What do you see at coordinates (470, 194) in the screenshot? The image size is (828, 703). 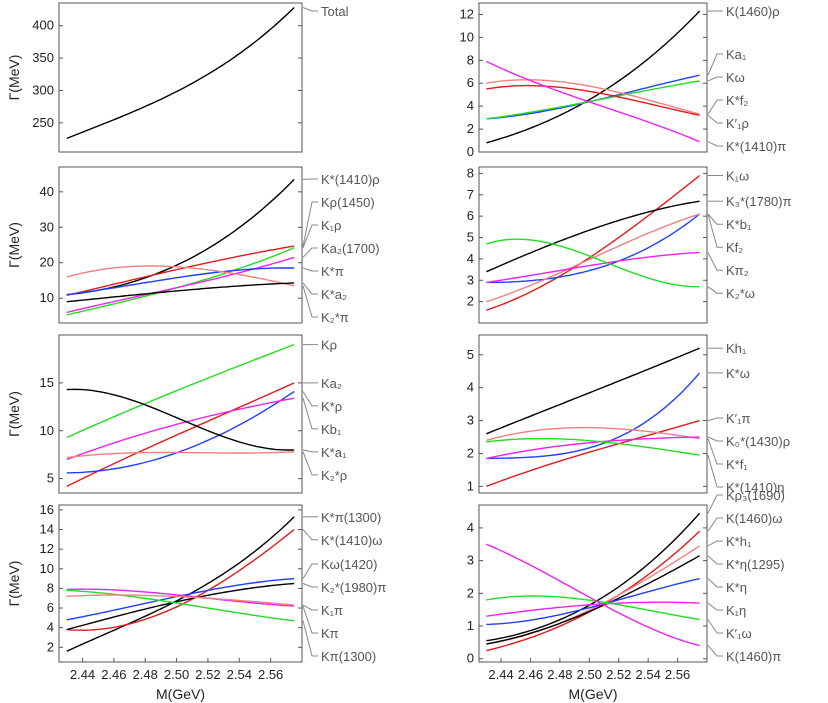 I see `y-tick-label: 7` at bounding box center [470, 194].